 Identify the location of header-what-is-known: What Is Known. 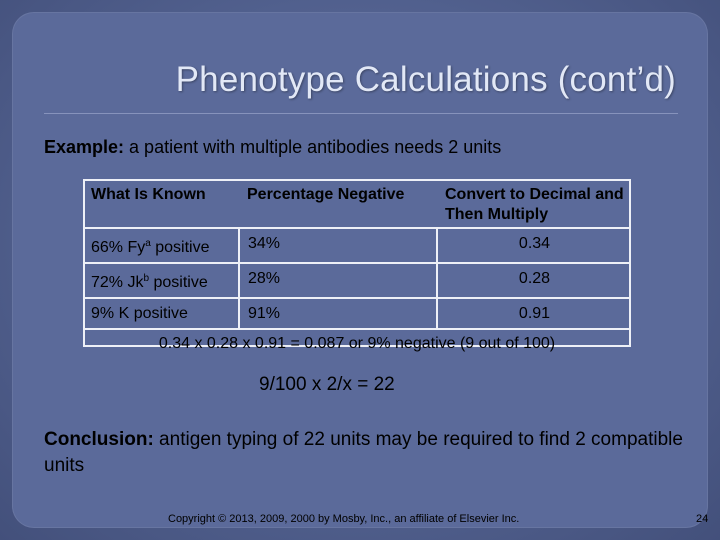
(148, 194).